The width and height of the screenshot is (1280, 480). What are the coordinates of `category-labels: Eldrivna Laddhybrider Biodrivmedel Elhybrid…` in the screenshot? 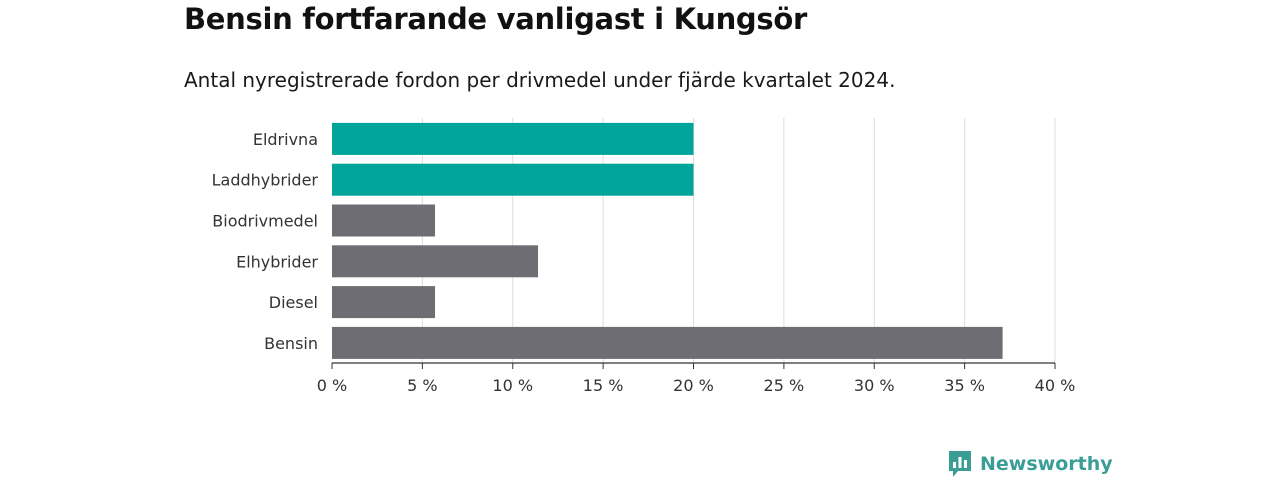 It's located at (265, 241).